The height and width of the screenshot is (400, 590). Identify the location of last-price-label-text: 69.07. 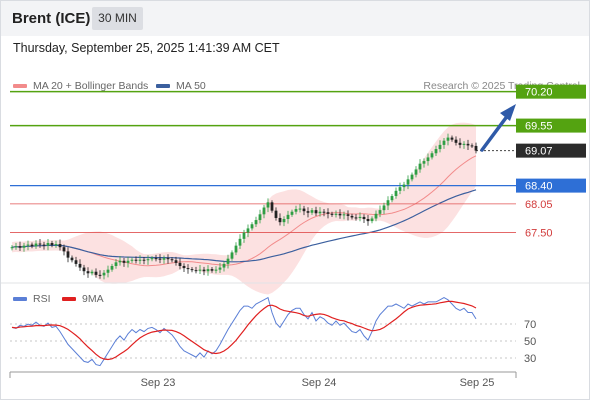
(539, 152).